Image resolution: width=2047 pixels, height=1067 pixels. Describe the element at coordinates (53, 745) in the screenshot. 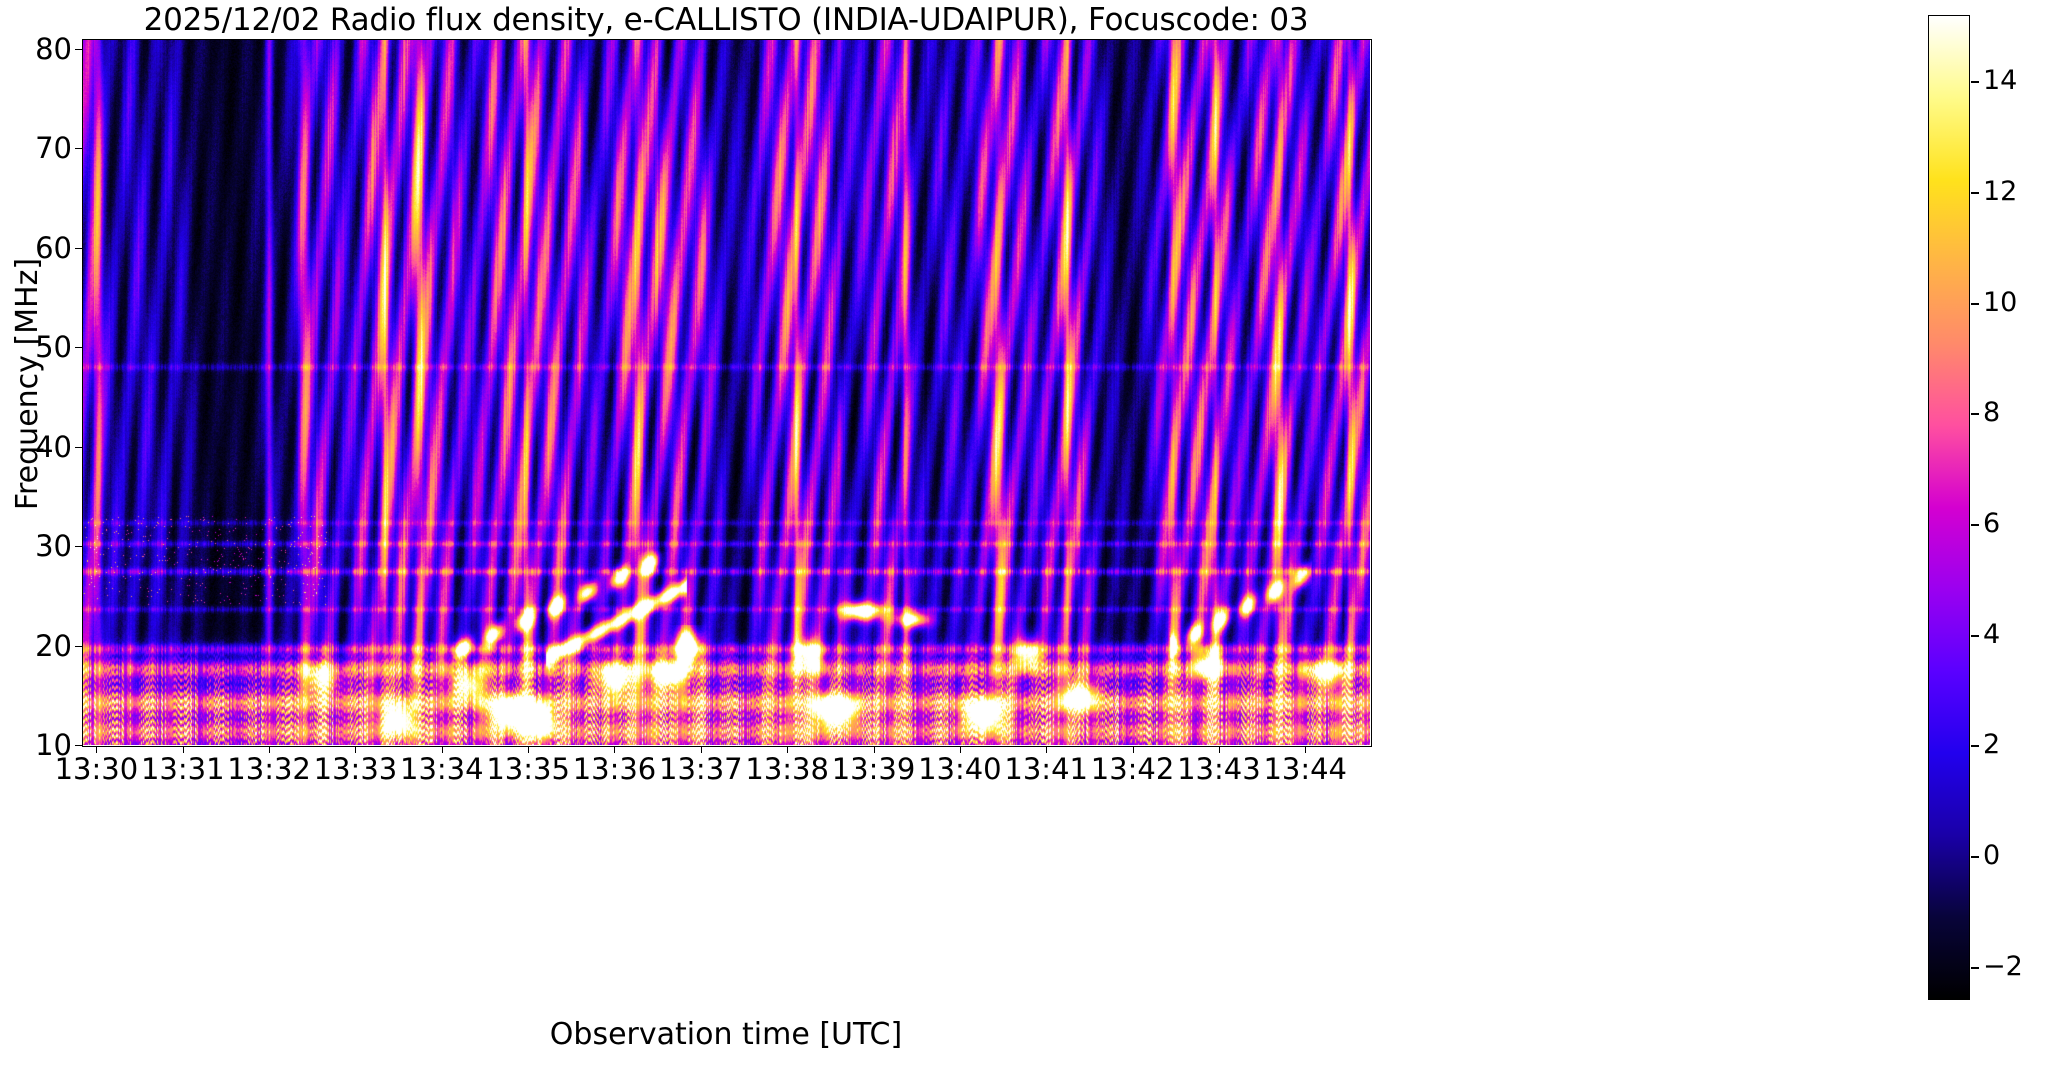

I see `y-tick-label: 10` at that location.